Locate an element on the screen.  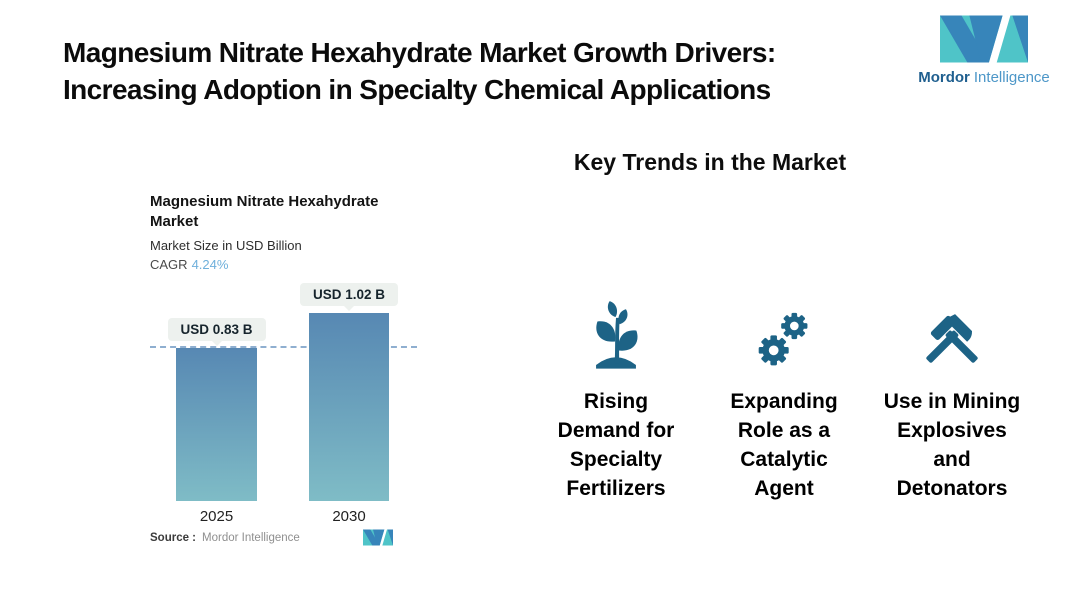
chart-title-line1: Magnesium Nitrate Hexahydrate is located at coordinates (264, 201).